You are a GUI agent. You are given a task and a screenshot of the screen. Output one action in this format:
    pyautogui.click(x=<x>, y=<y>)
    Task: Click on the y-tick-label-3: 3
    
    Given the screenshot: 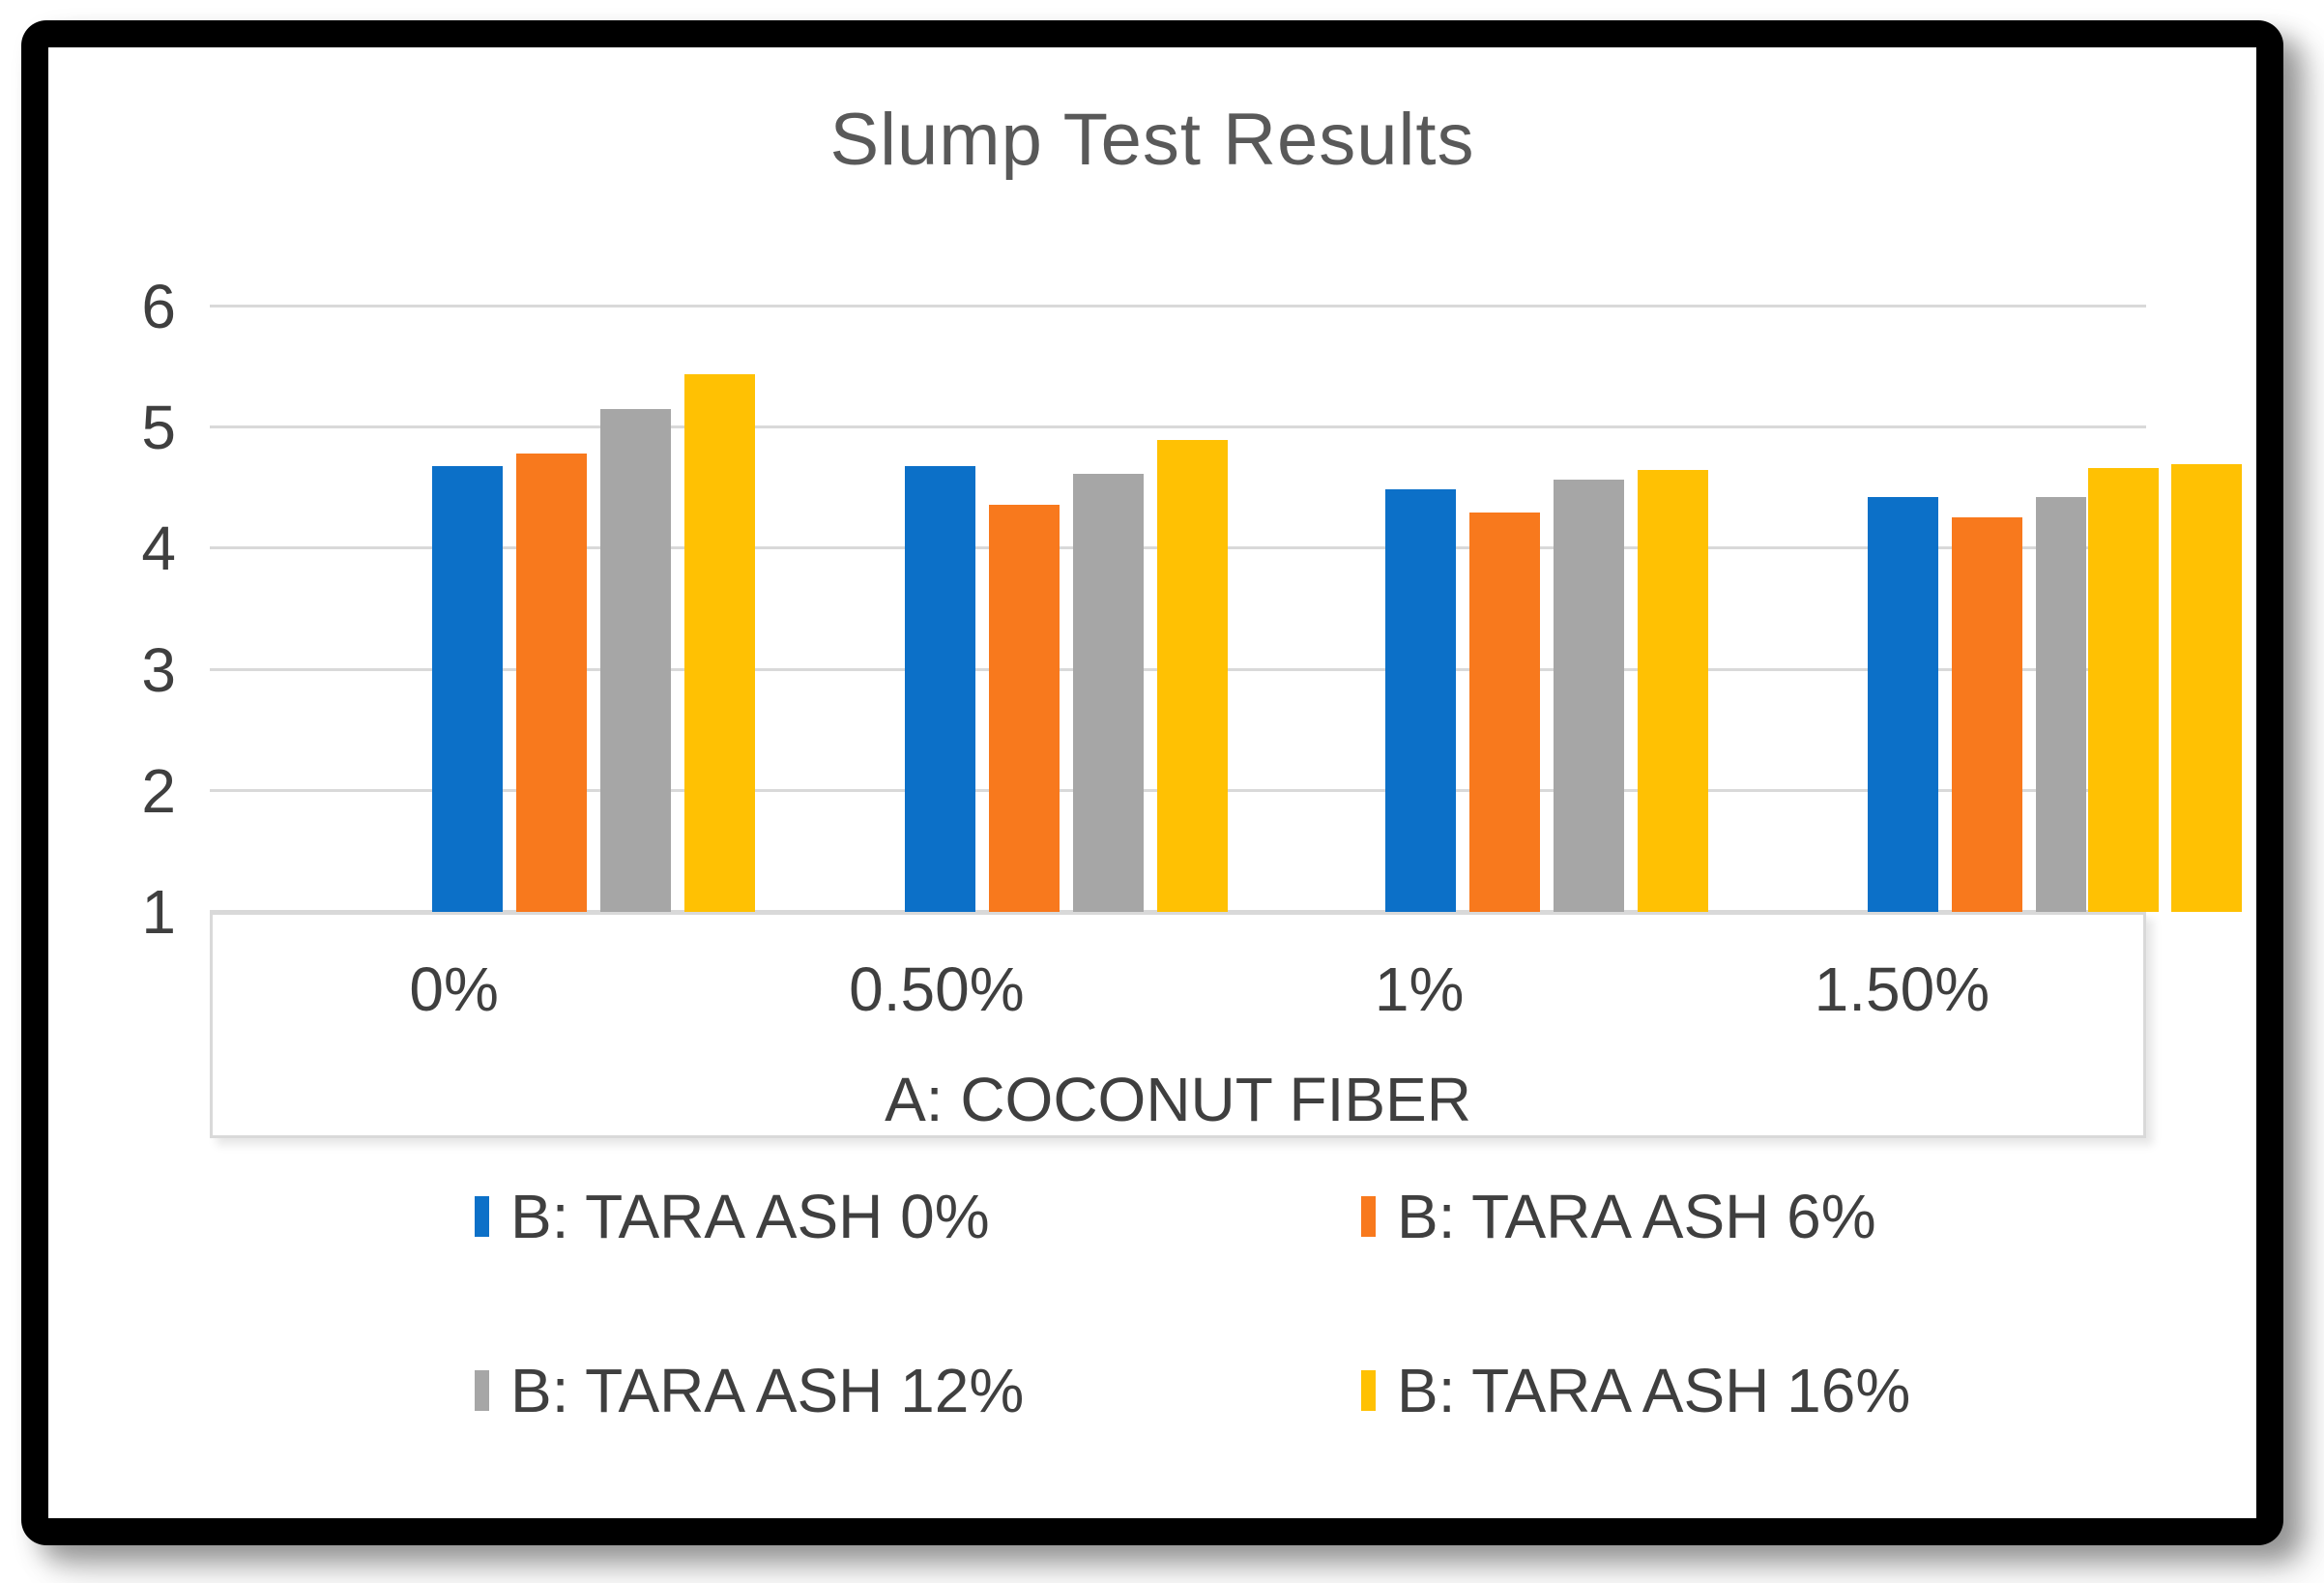 What is the action you would take?
    pyautogui.click(x=158, y=669)
    